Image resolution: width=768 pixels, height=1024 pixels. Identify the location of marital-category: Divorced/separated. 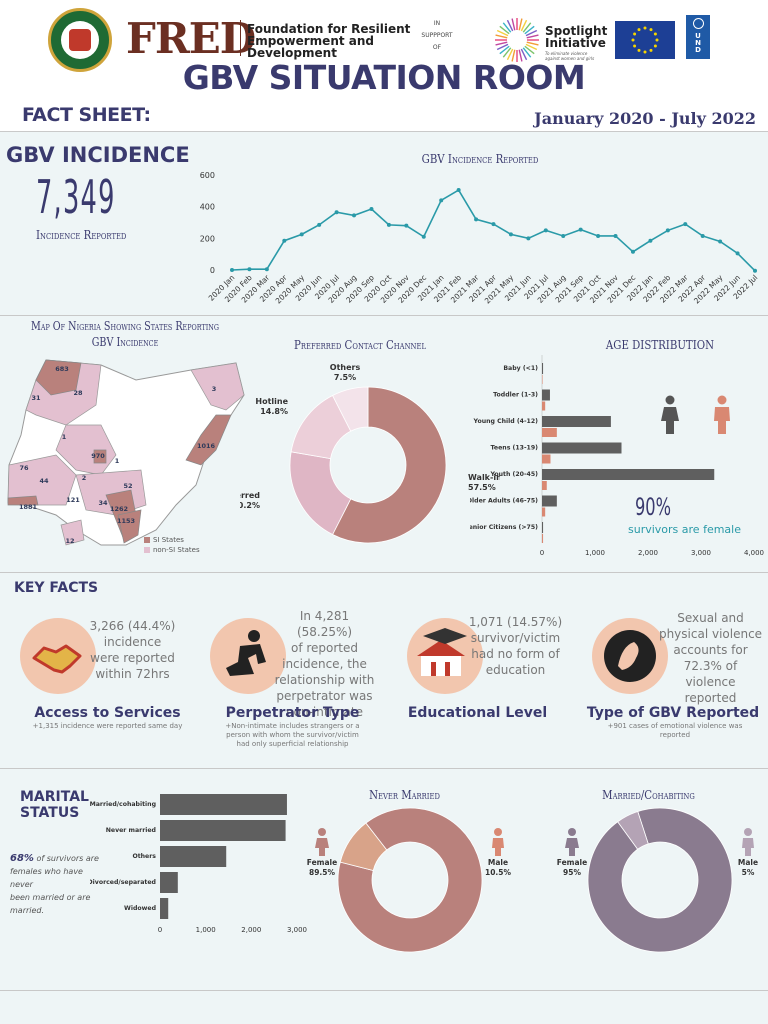
(123, 882).